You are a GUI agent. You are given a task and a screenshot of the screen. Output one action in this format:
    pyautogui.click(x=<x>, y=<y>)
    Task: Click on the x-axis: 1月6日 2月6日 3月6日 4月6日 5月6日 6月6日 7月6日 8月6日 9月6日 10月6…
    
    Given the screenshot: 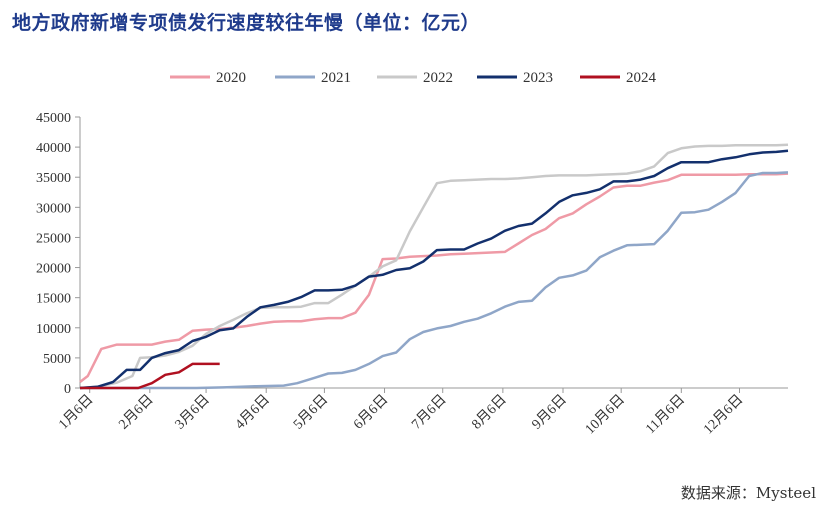 What is the action you would take?
    pyautogui.click(x=422, y=412)
    